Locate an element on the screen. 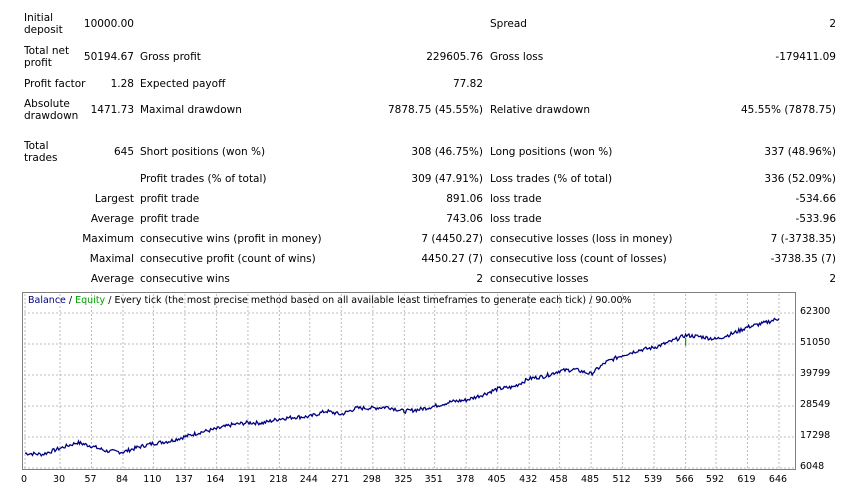  short-positions-label: Short positions (won %) is located at coordinates (203, 152).